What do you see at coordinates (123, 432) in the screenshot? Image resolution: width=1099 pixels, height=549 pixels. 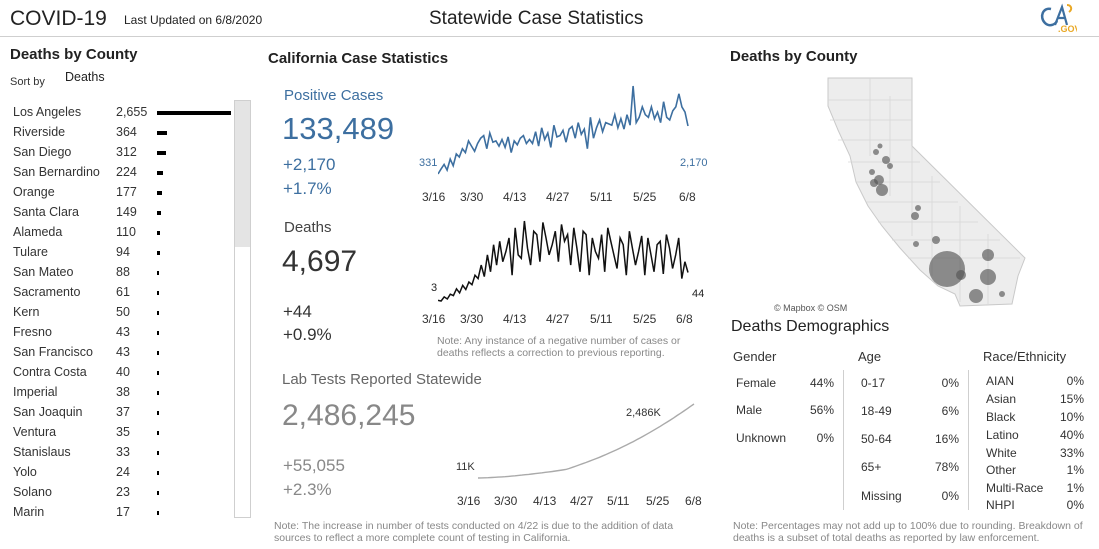 I see `county-deaths: 35` at bounding box center [123, 432].